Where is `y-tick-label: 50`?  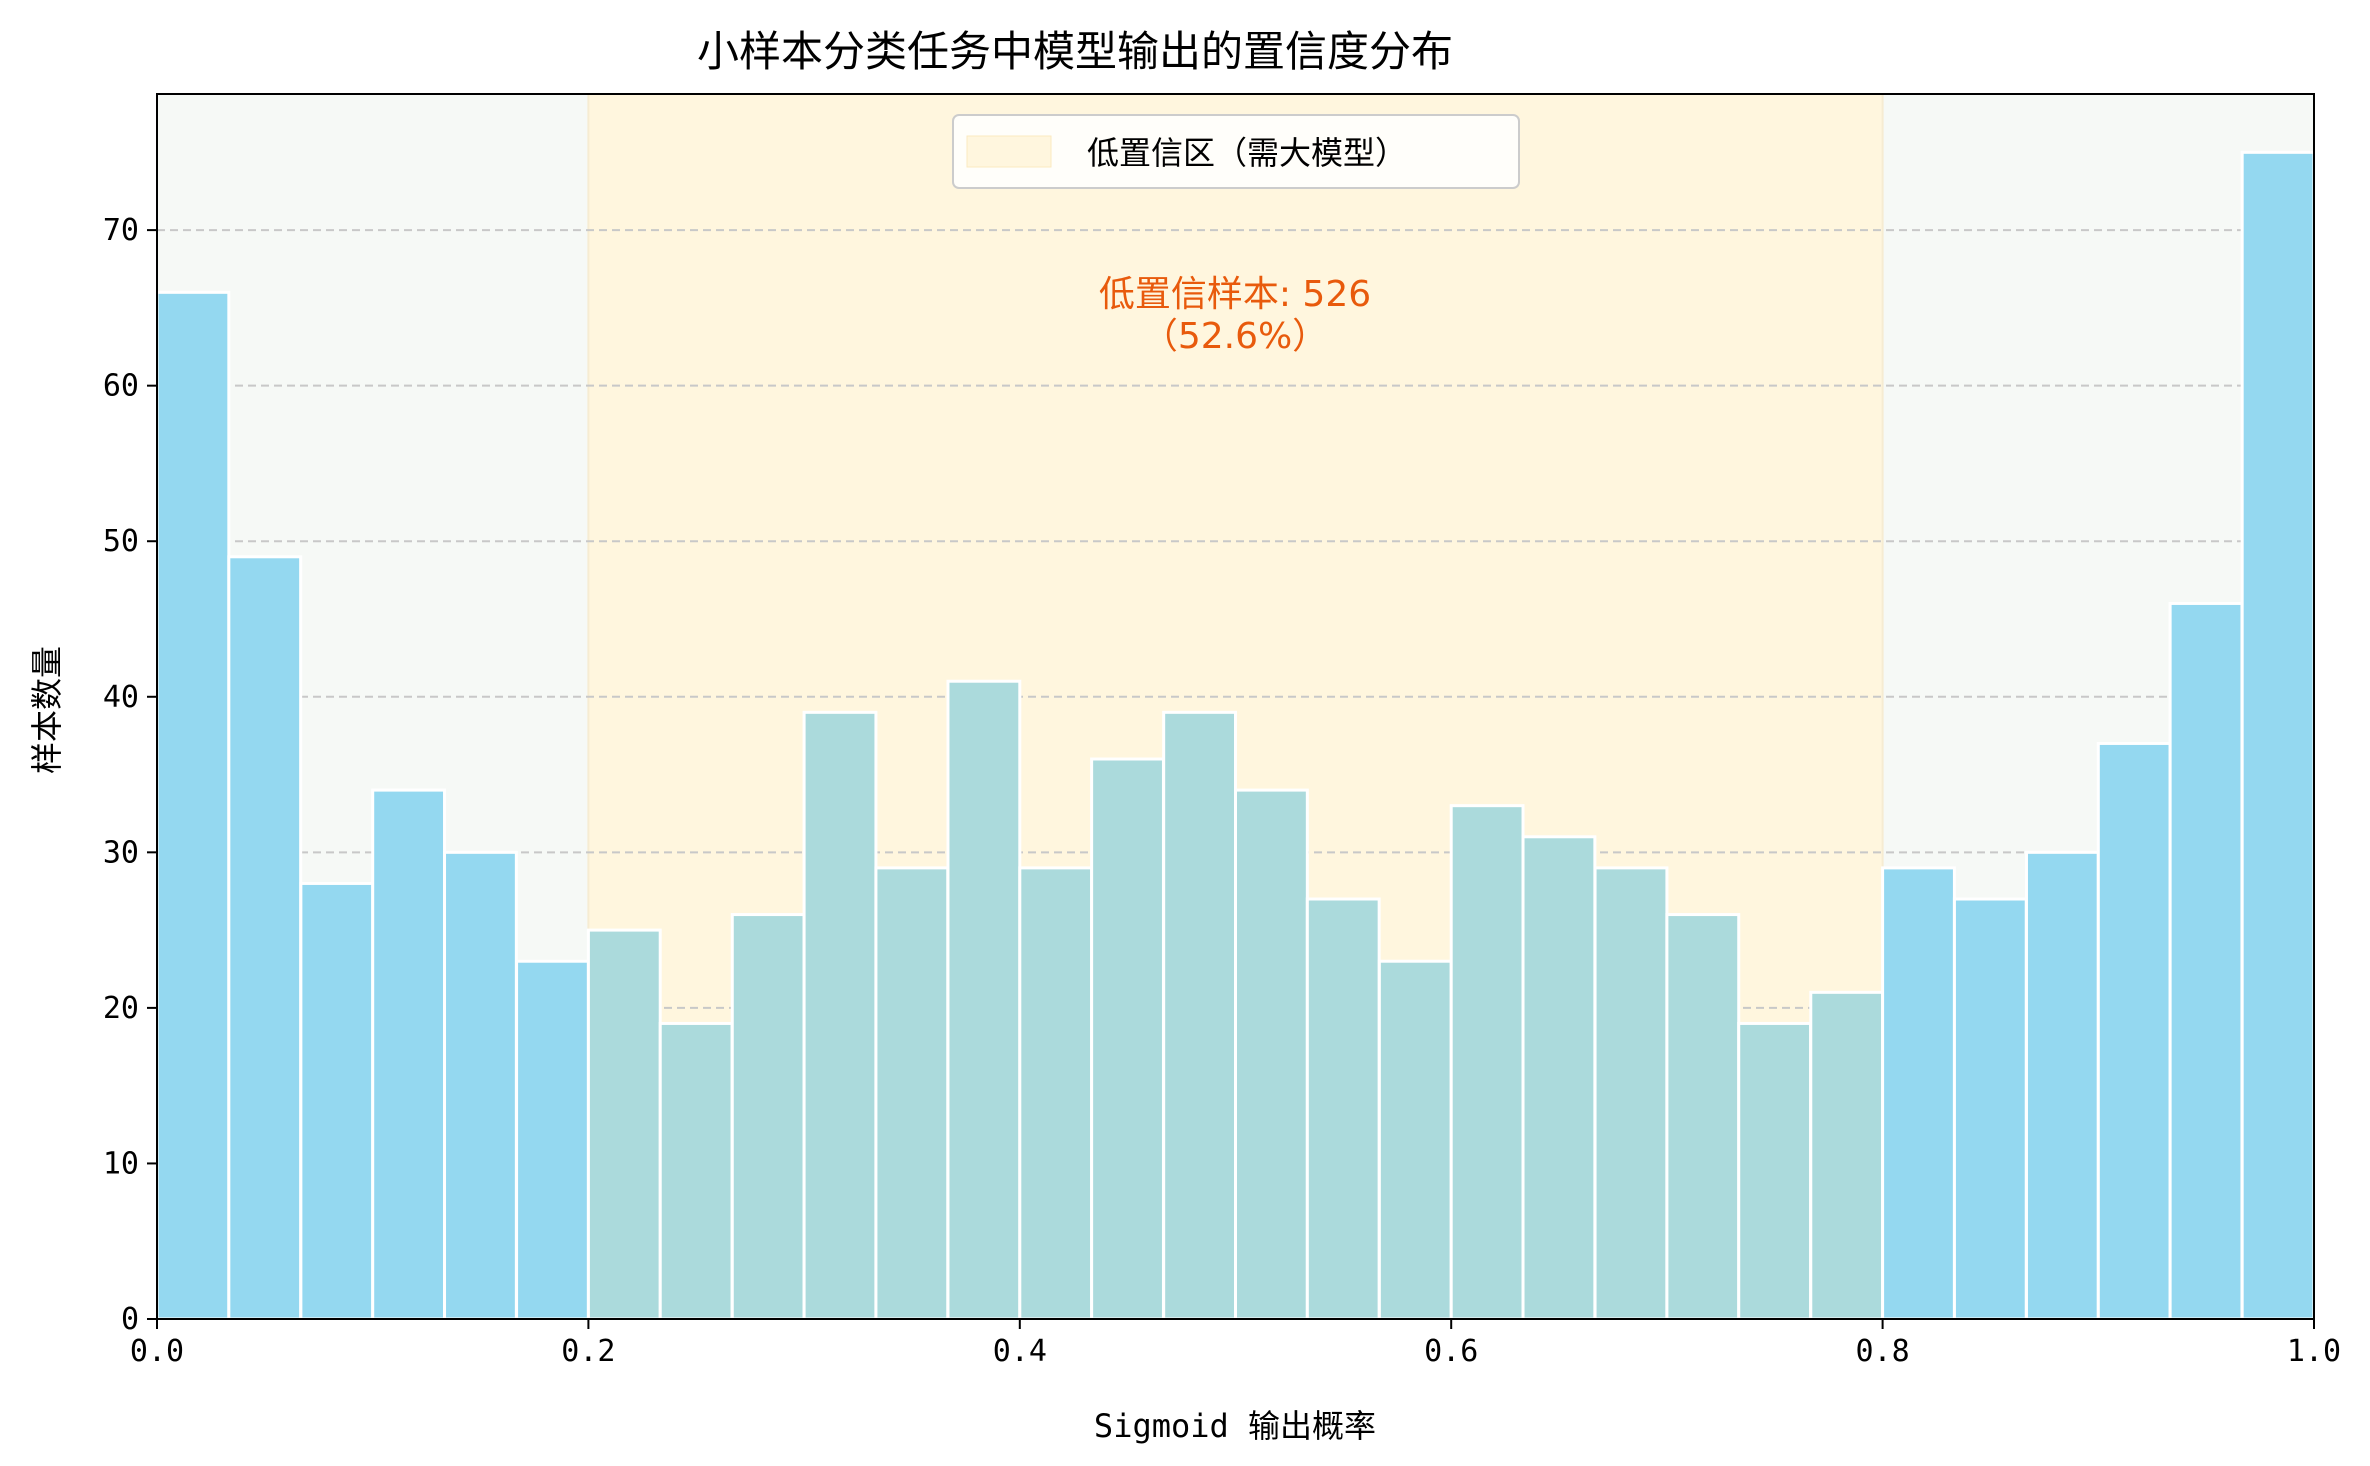 y-tick-label: 50 is located at coordinates (121, 541).